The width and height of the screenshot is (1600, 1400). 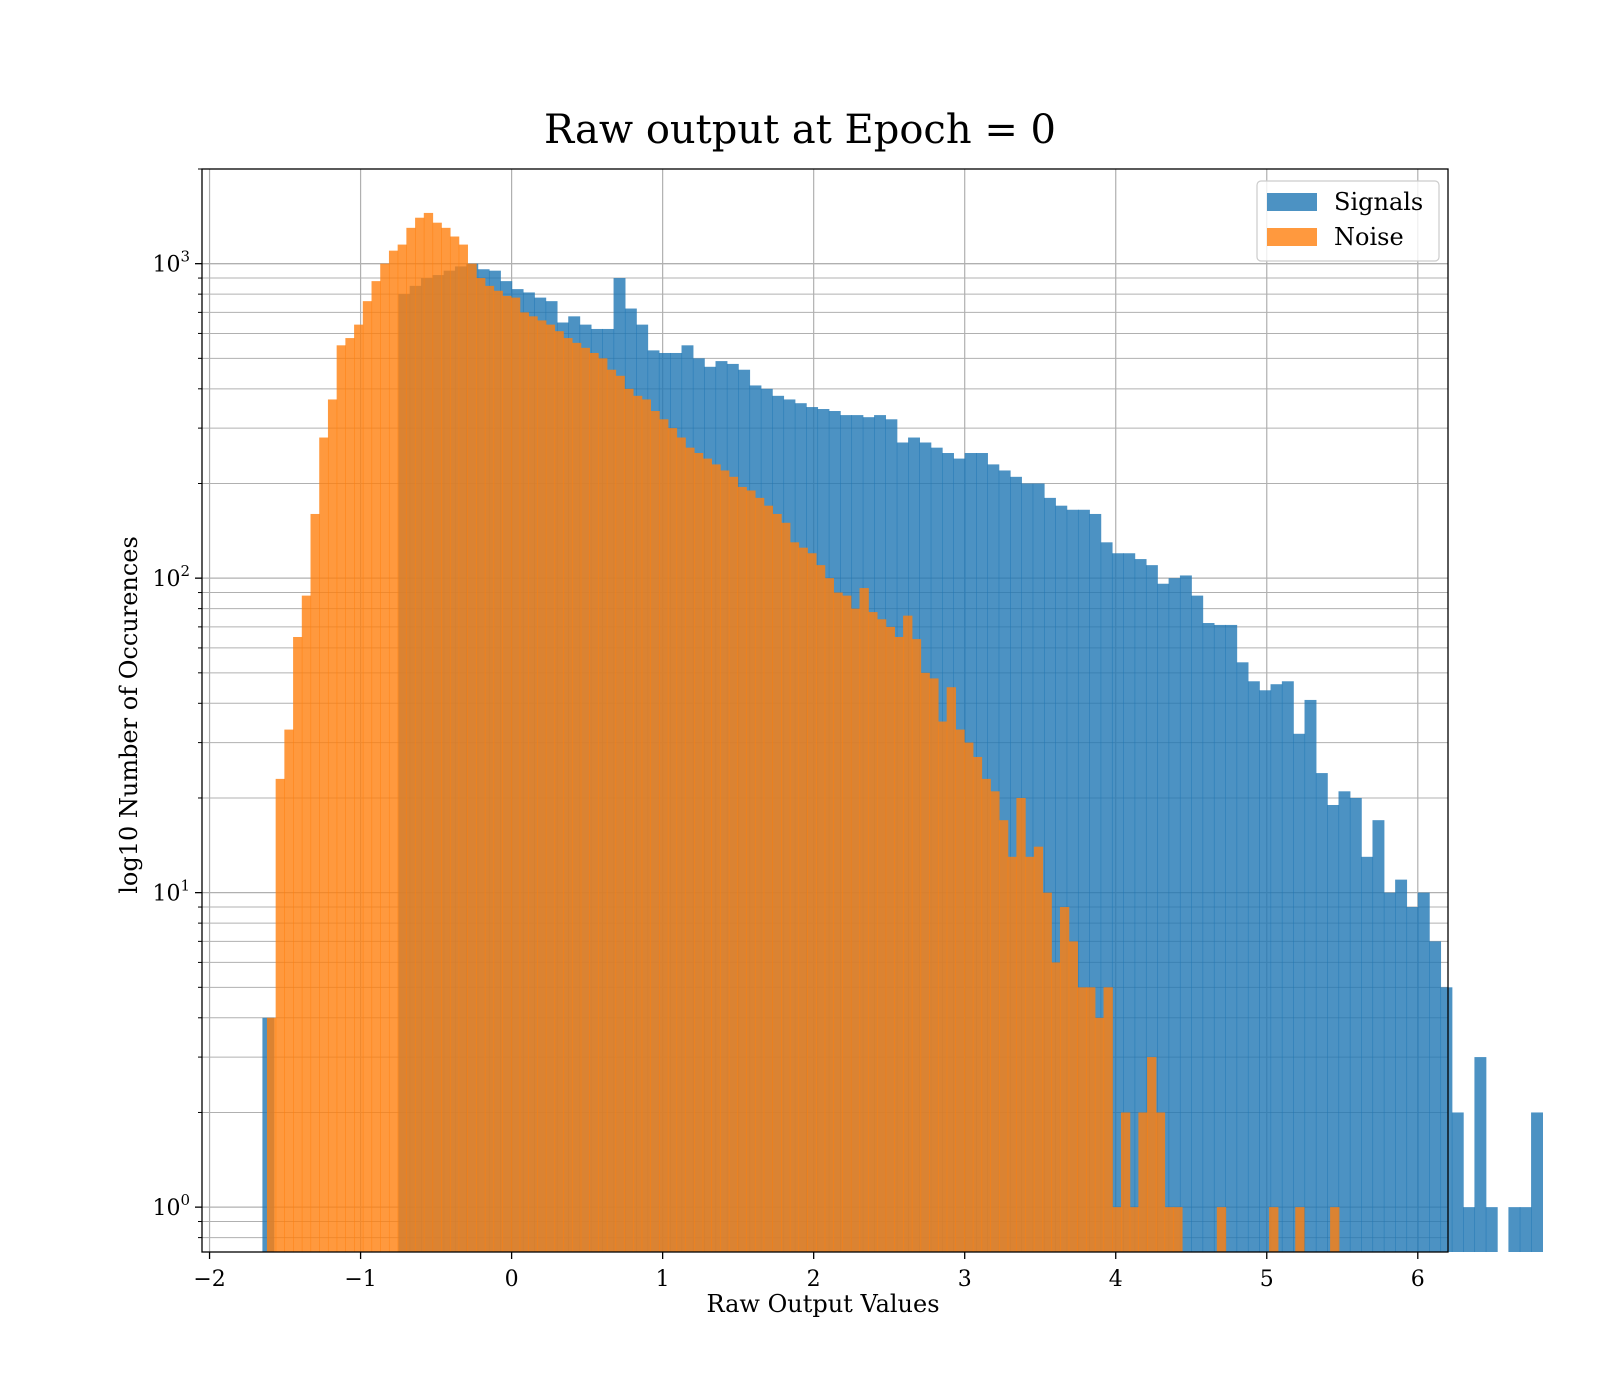 What do you see at coordinates (1292, 202) in the screenshot?
I see `legend-swatch-signals` at bounding box center [1292, 202].